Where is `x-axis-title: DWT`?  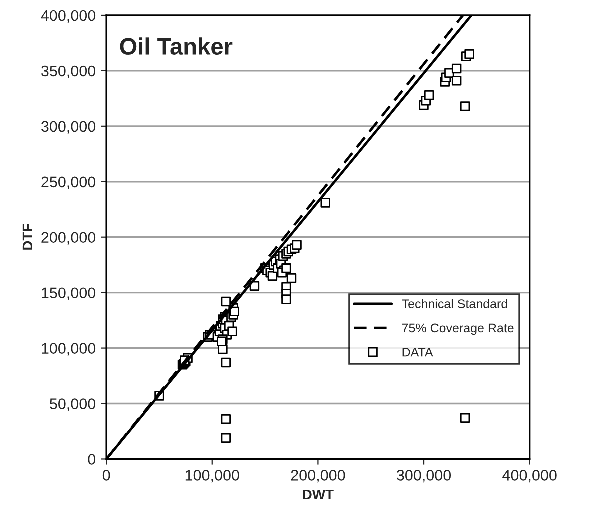 x-axis-title: DWT is located at coordinates (318, 495).